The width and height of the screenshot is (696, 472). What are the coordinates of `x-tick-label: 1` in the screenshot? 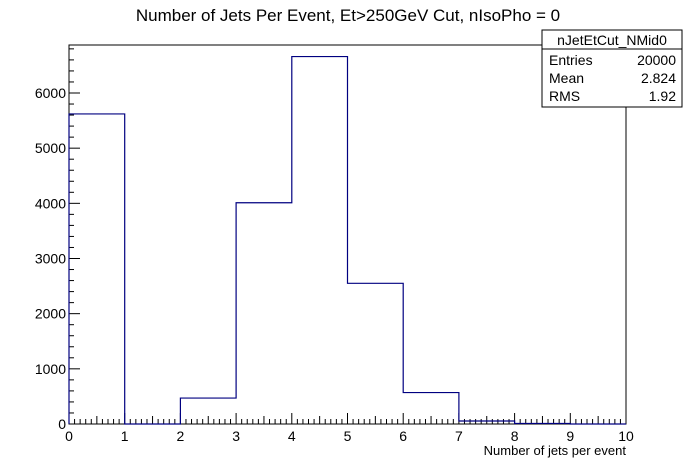 It's located at (125, 436).